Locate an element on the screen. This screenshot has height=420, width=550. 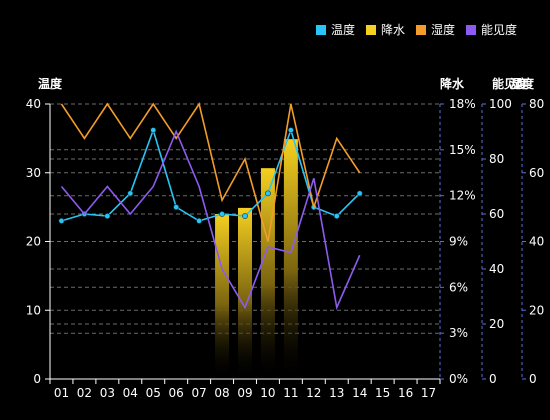
x-tick-label: 17 is located at coordinates (428, 393).